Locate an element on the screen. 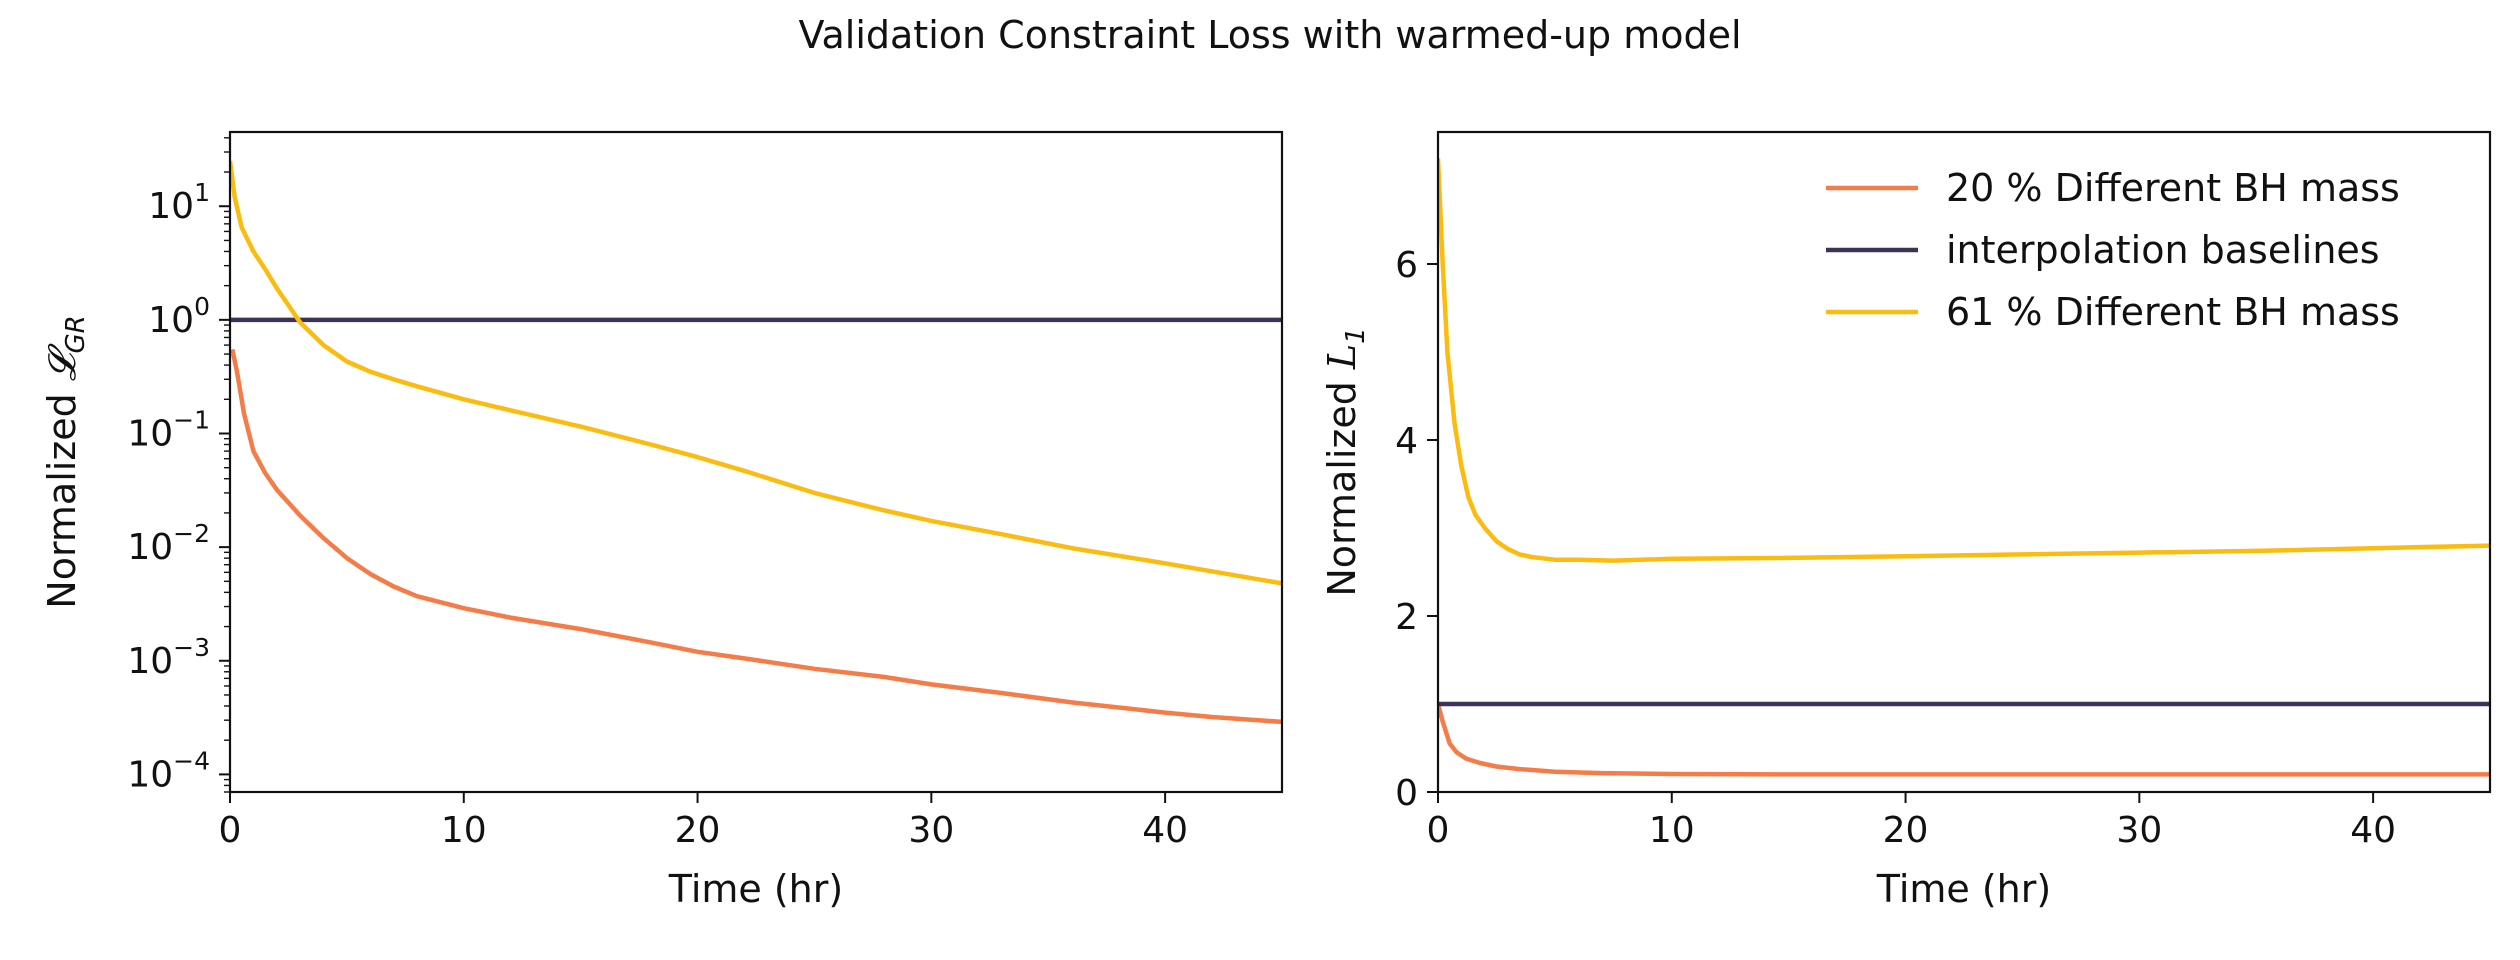 This screenshot has width=2520, height=960. y-tick-label: 10¹ is located at coordinates (179, 202).